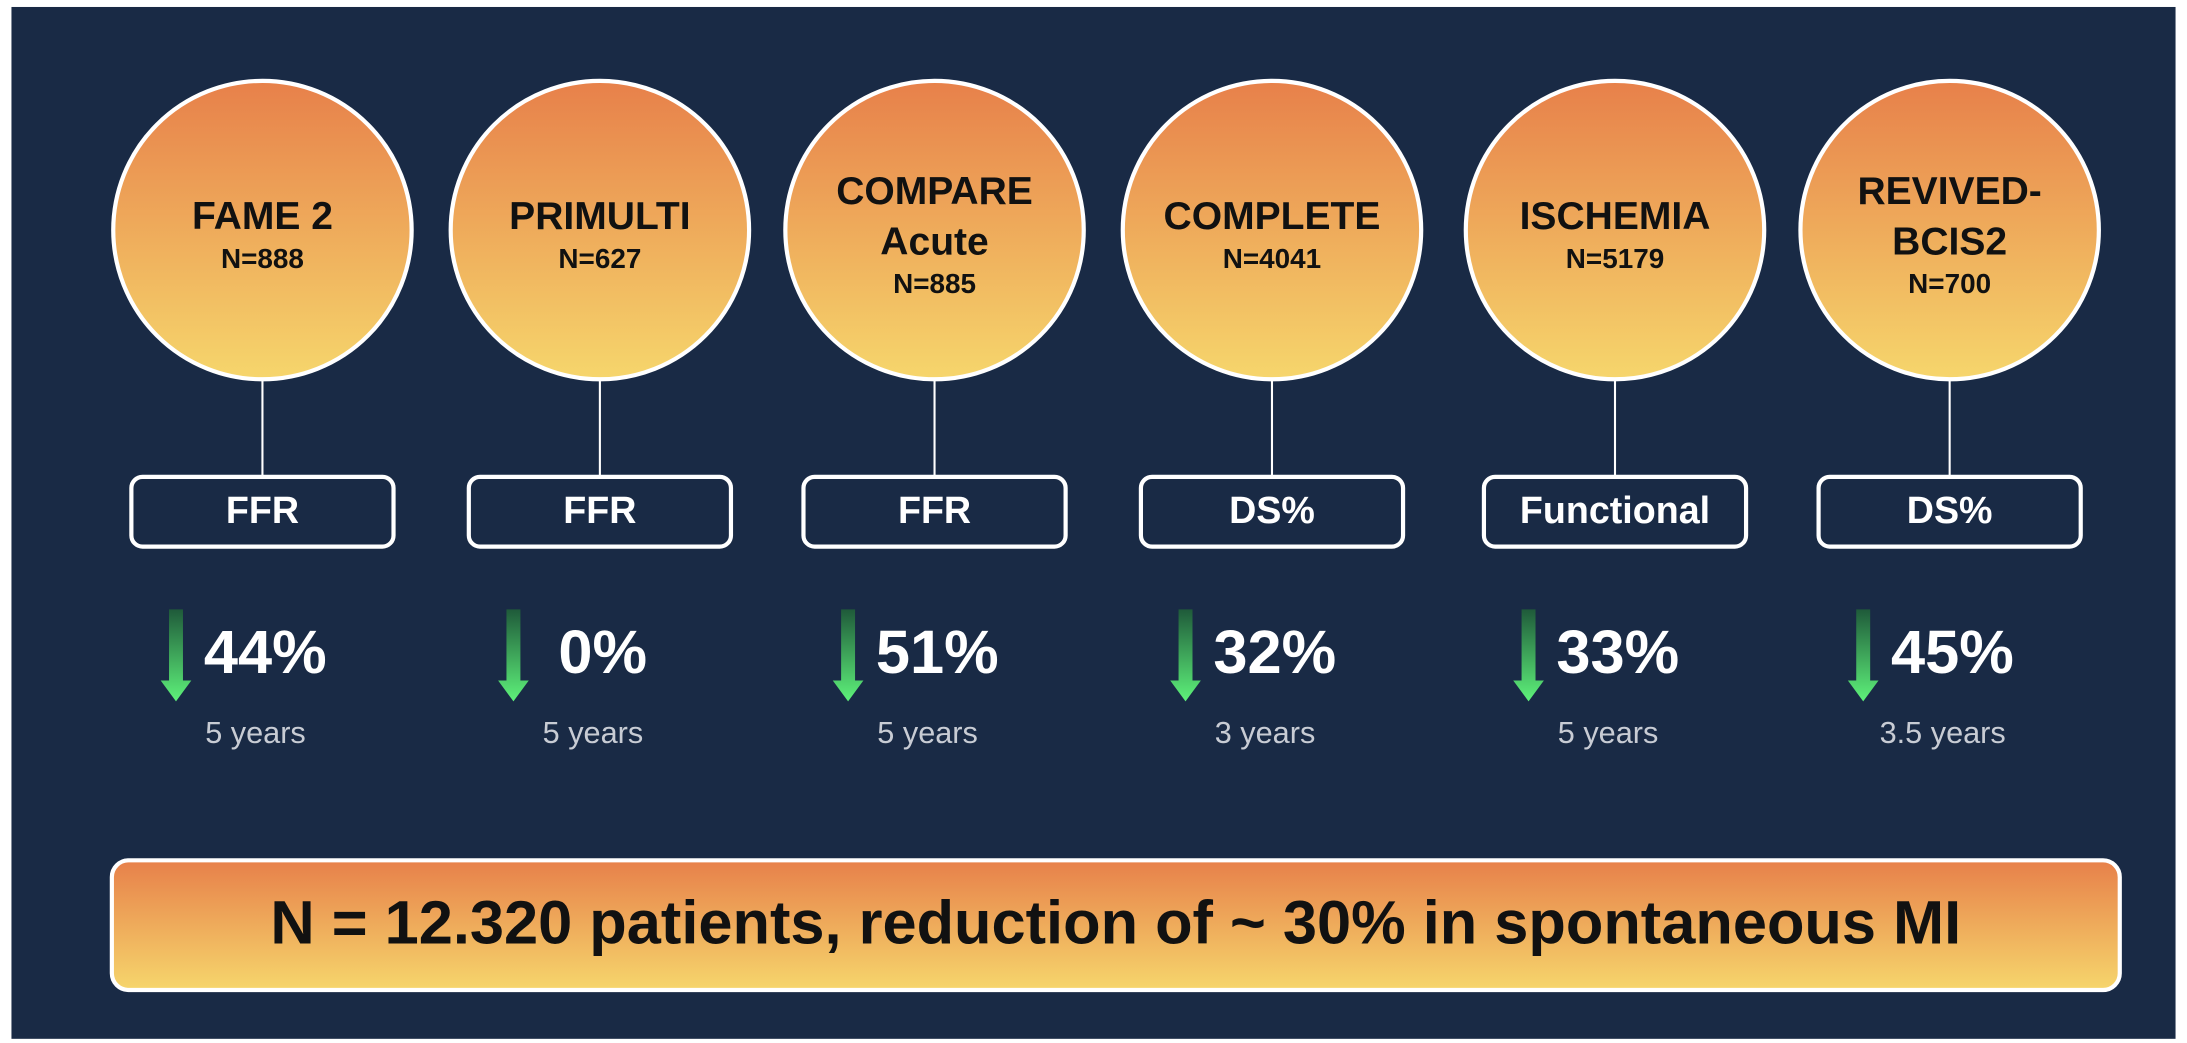  Describe the element at coordinates (934, 283) in the screenshot. I see `trial-n: N=885` at that location.